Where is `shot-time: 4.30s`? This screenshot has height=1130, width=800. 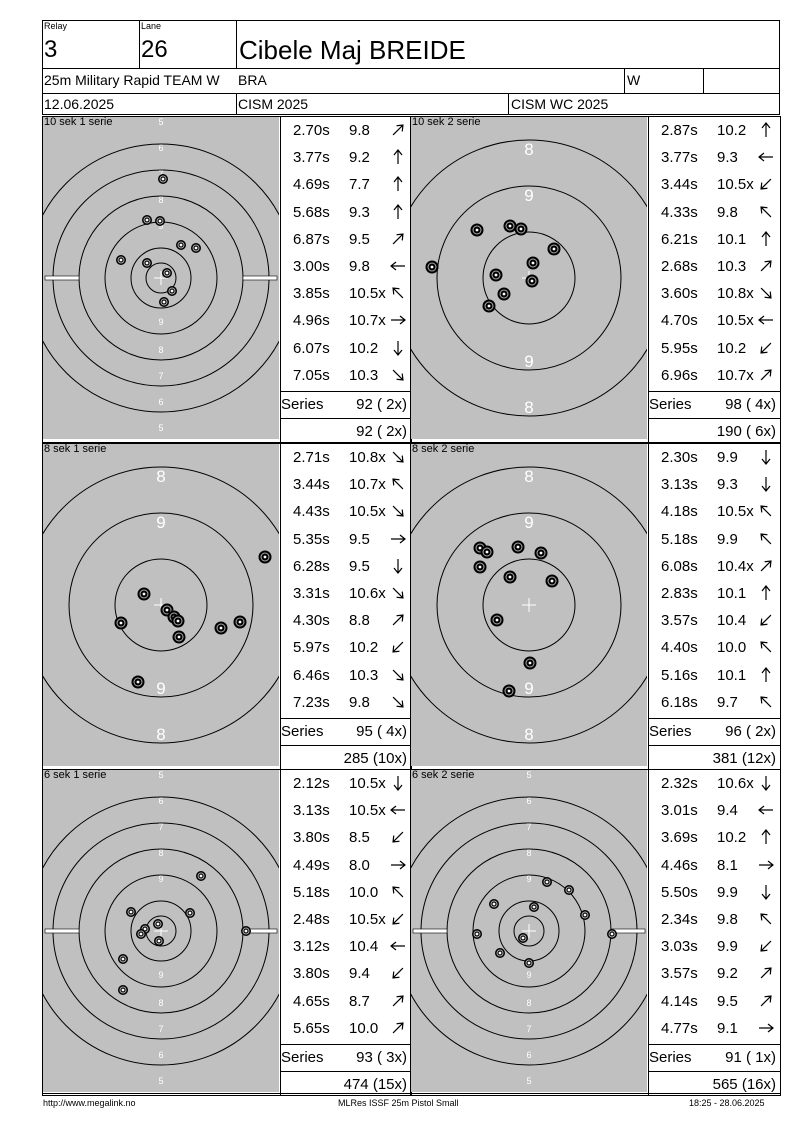
shot-time: 4.30s is located at coordinates (311, 621).